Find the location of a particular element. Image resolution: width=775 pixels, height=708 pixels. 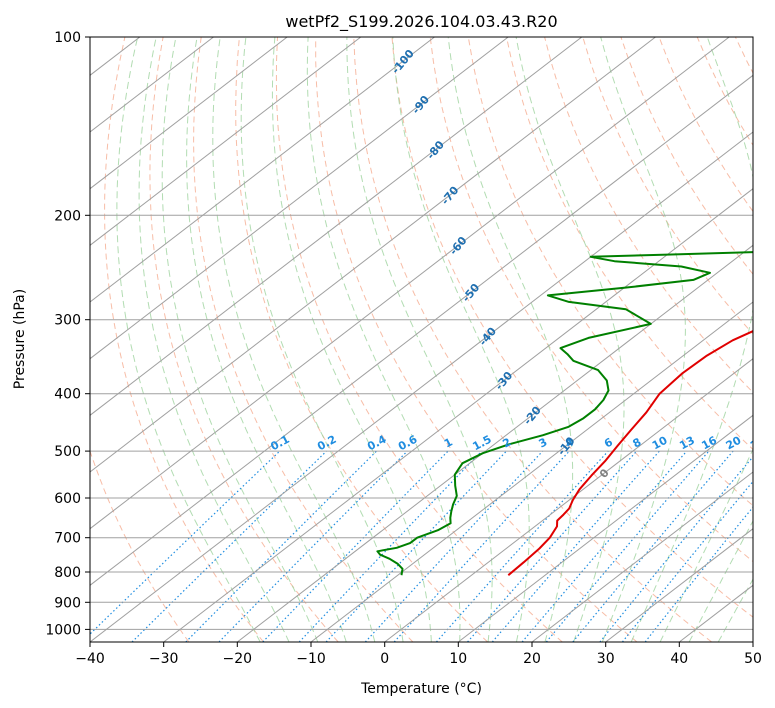

x-tick-label: 10 is located at coordinates (458, 659).